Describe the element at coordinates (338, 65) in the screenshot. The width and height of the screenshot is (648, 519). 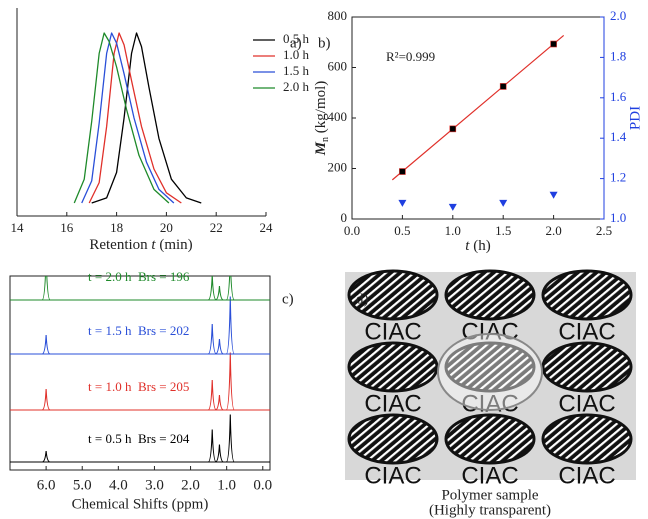
I see `y-tick-label: 600` at that location.